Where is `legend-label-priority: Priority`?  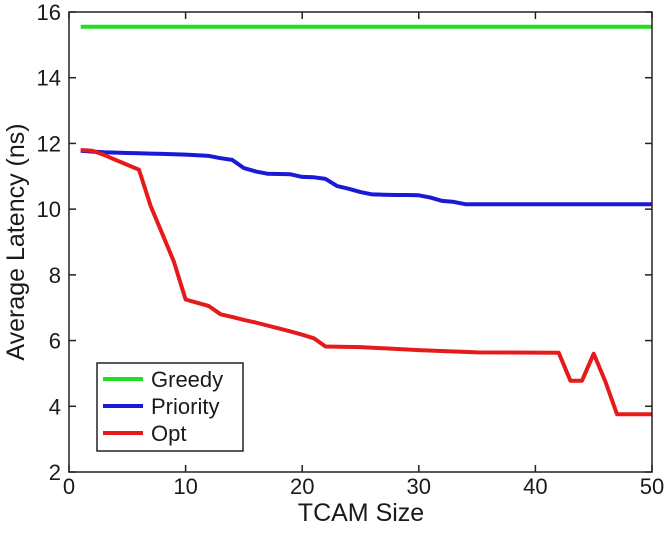
legend-label-priority: Priority is located at coordinates (185, 406).